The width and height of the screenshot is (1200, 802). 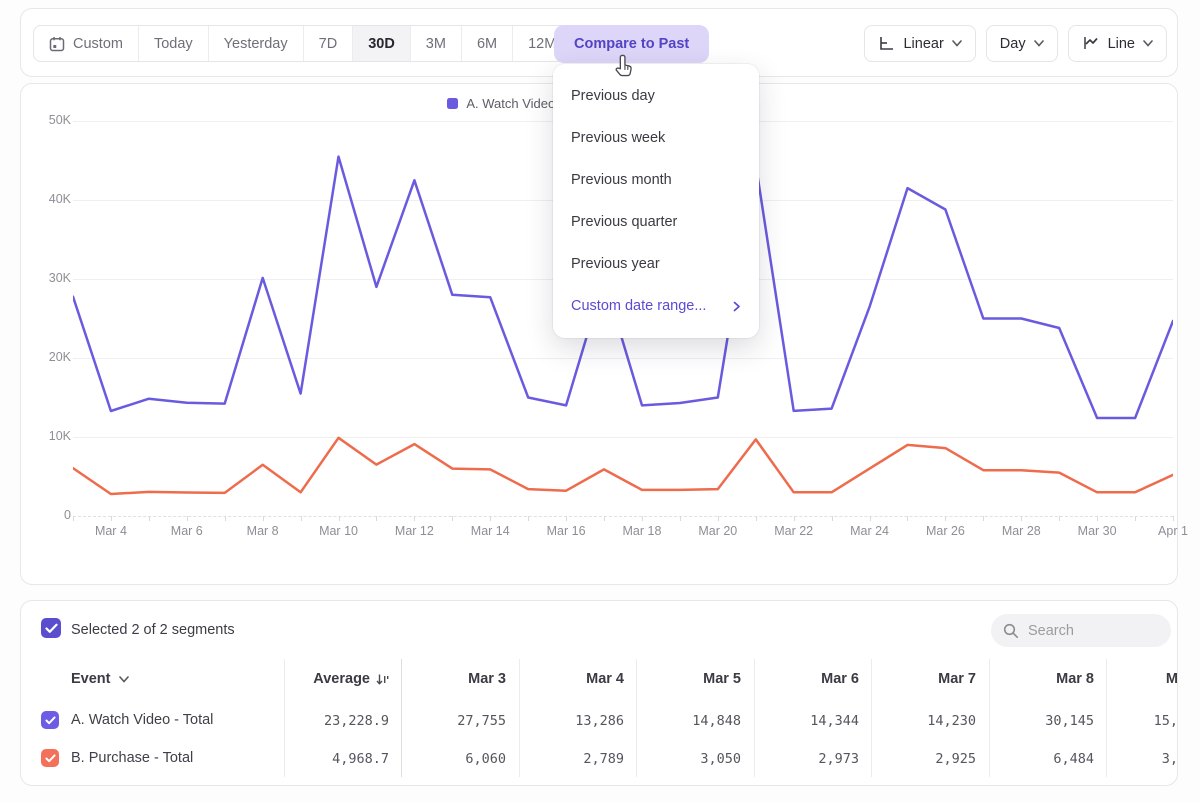 I want to click on x-axis-label: Mar 28, so click(x=1021, y=531).